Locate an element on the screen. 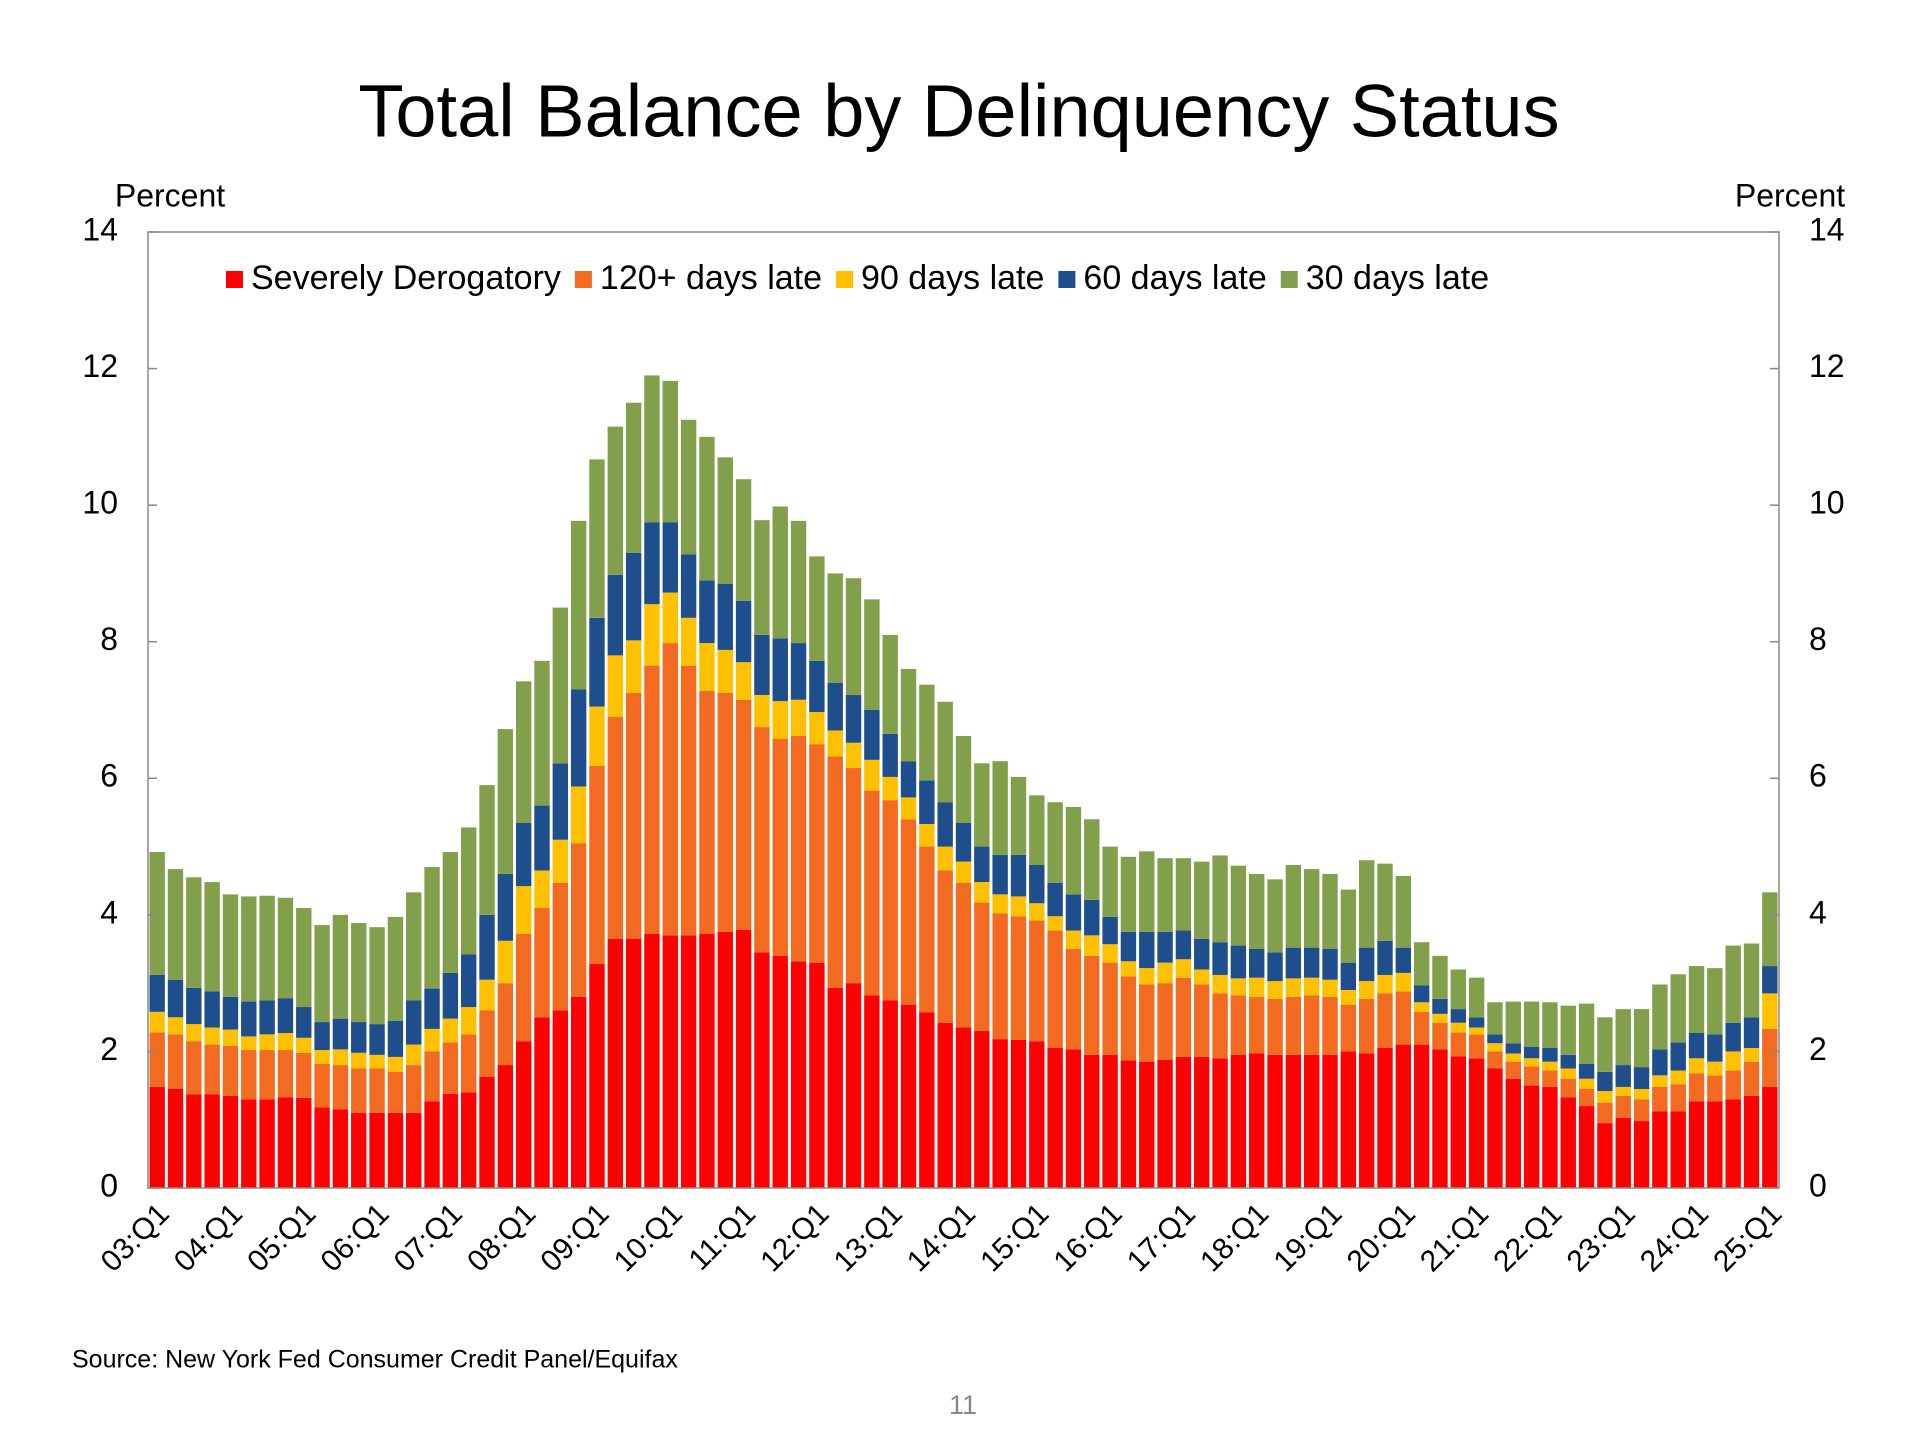 This screenshot has height=1436, width=1918. y2-tick-label: 4 is located at coordinates (1818, 912).